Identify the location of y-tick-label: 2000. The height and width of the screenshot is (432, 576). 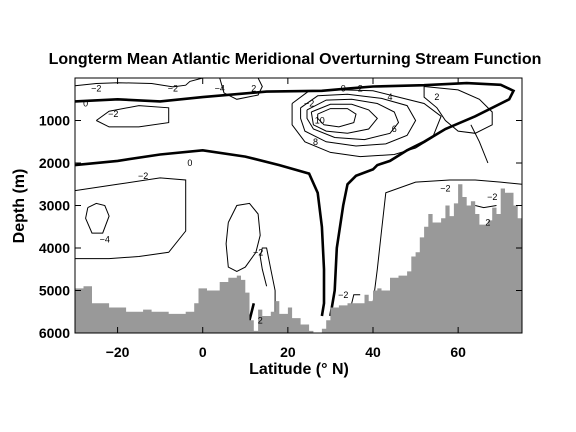
(54, 163).